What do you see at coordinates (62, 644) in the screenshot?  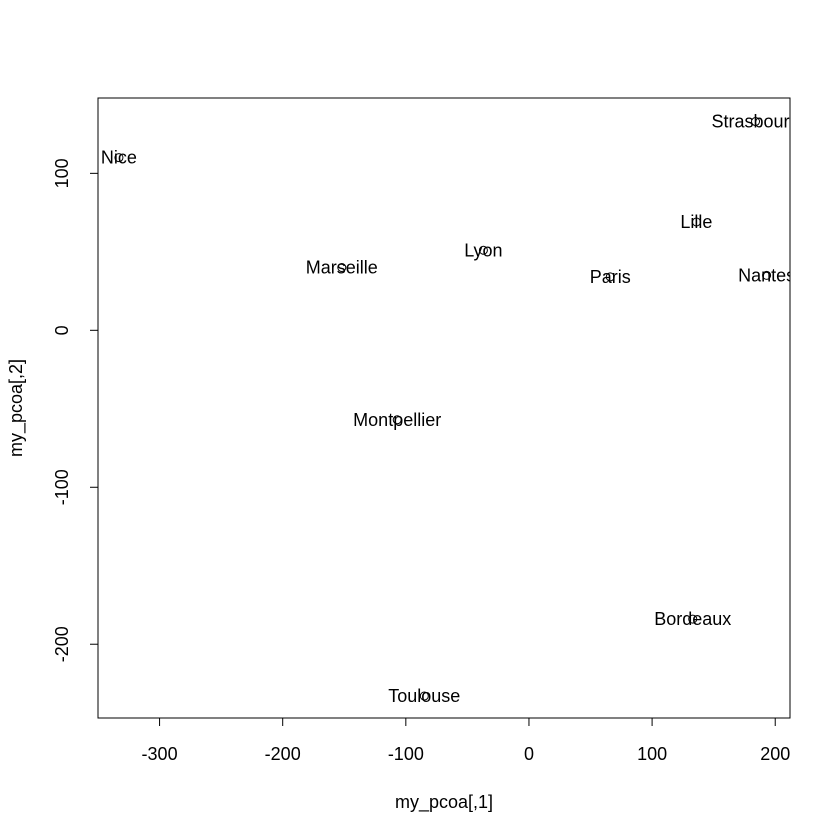 I see `y-tick-label: -200` at bounding box center [62, 644].